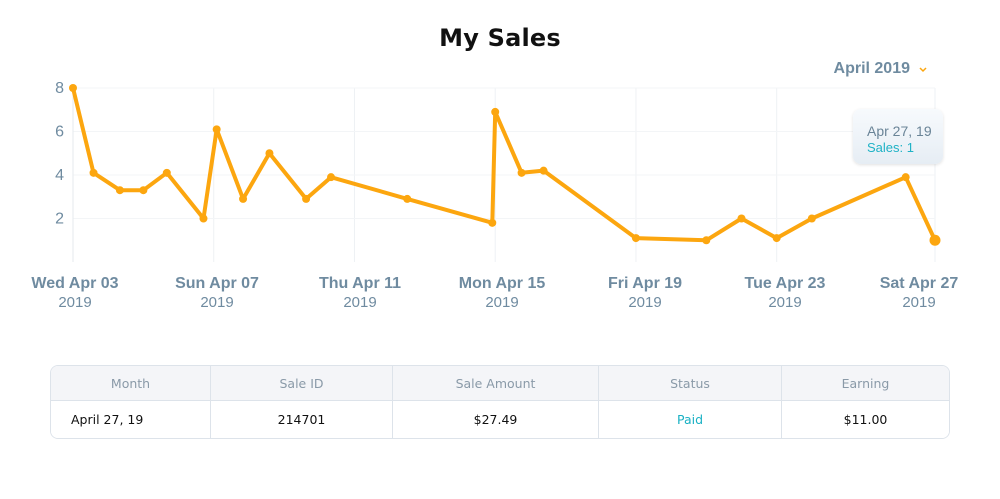  I want to click on tooltip-value: Sales: 1, so click(890, 147).